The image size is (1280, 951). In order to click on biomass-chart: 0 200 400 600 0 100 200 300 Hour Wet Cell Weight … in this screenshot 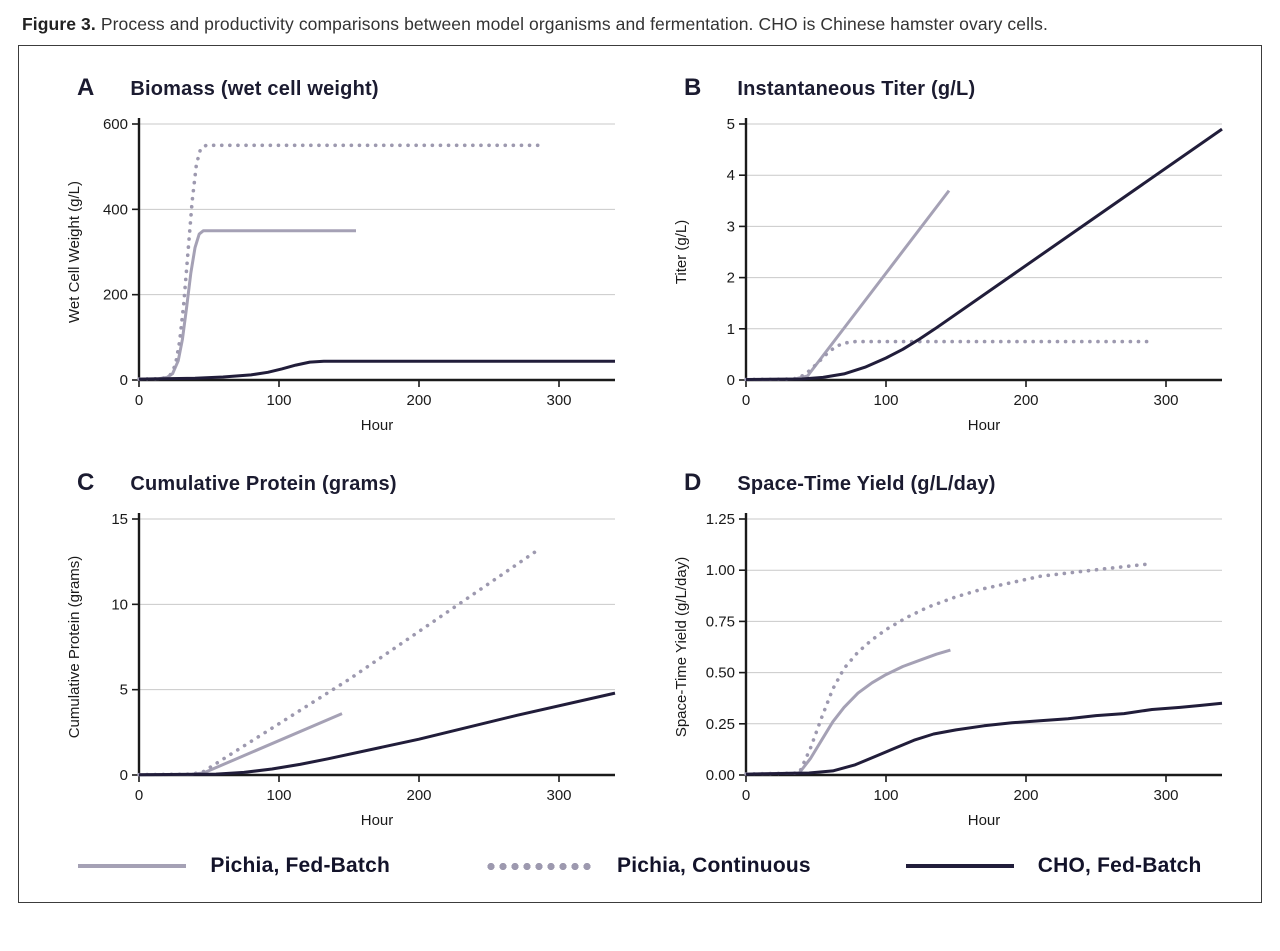, I will do `click(340, 275)`.